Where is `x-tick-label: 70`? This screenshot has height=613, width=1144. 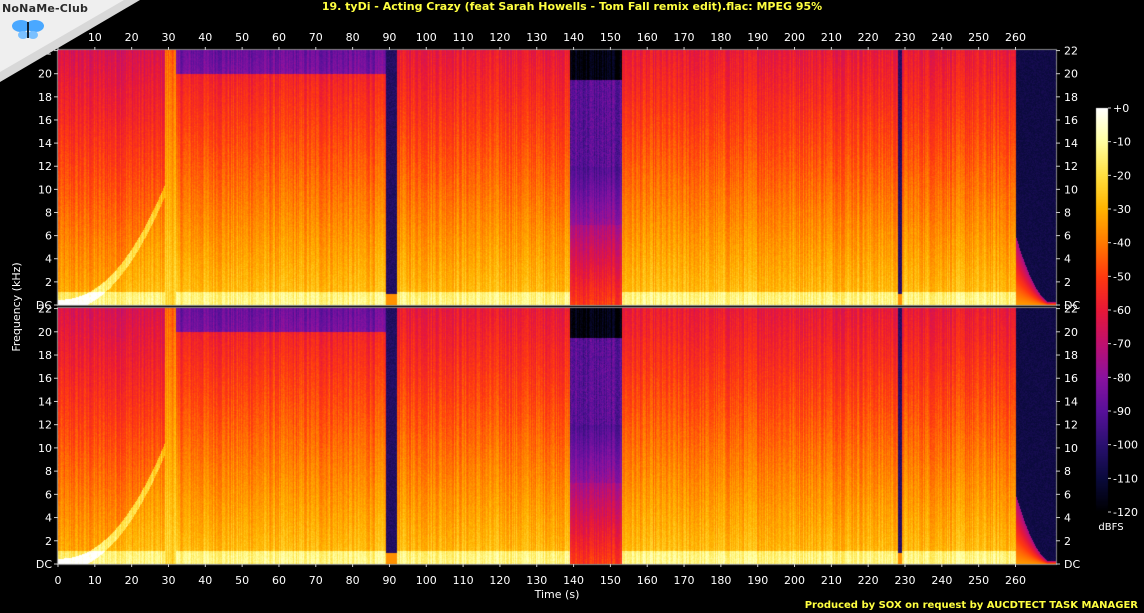 x-tick-label: 70 is located at coordinates (316, 37).